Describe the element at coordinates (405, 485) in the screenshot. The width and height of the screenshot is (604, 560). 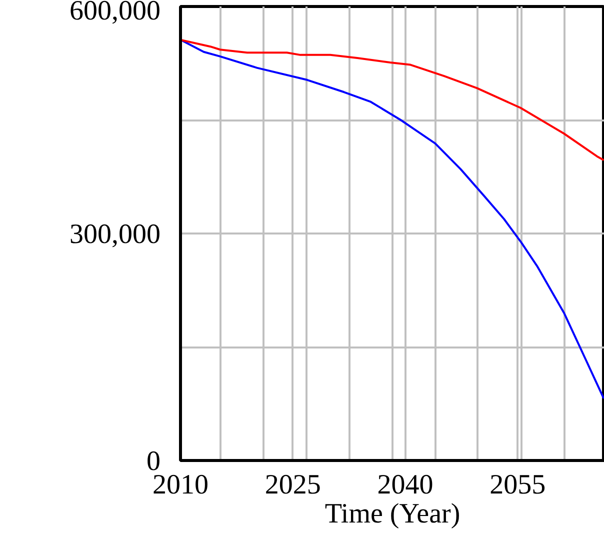
I see `x-tick-label: 2040` at that location.